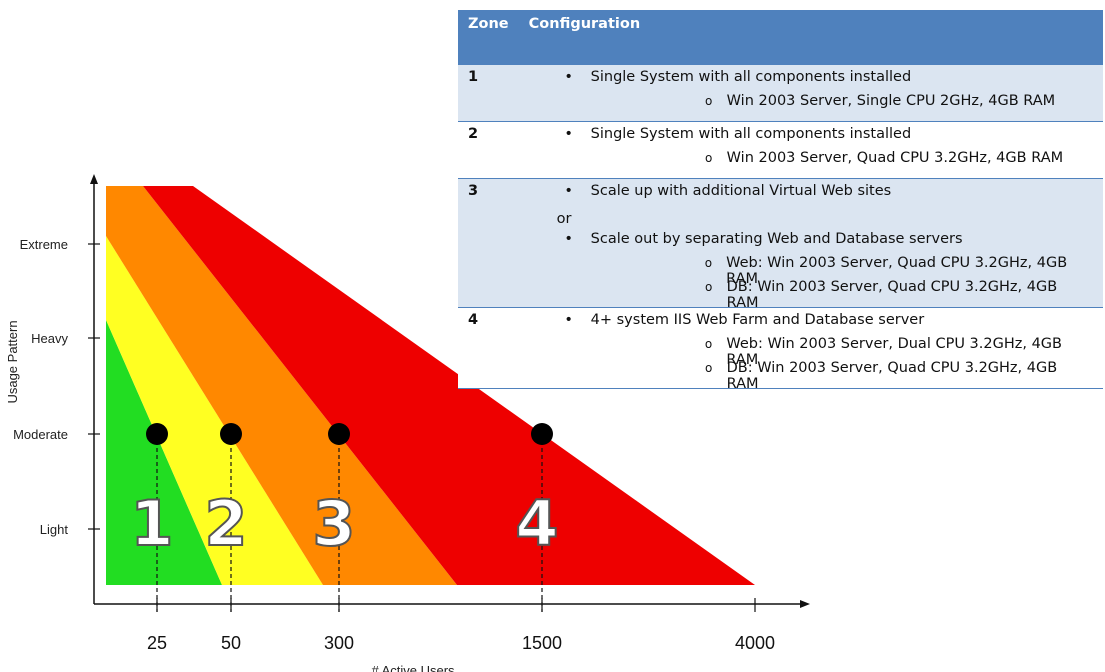 The height and width of the screenshot is (672, 1105). I want to click on user-count-label: 300, so click(339, 643).